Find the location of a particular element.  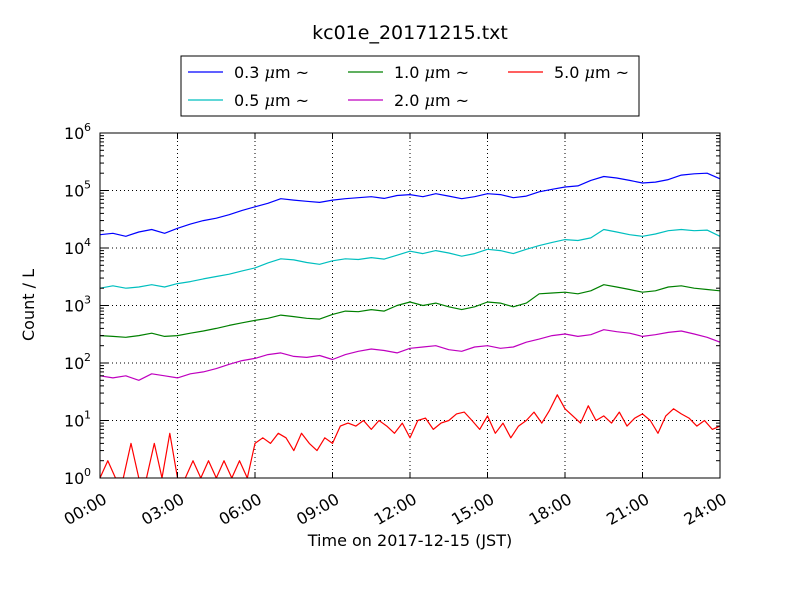

y-tick-exponent: 4 is located at coordinates (87, 242).